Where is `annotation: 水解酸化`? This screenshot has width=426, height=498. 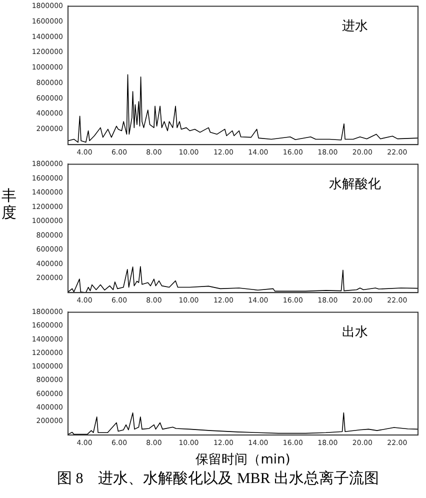
annotation: 水解酸化 is located at coordinates (355, 184).